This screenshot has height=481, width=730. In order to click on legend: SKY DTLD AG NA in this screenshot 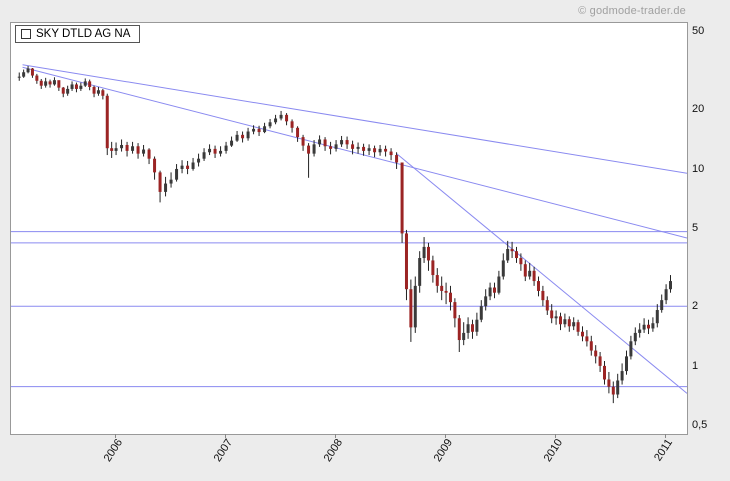, I will do `click(78, 34)`.